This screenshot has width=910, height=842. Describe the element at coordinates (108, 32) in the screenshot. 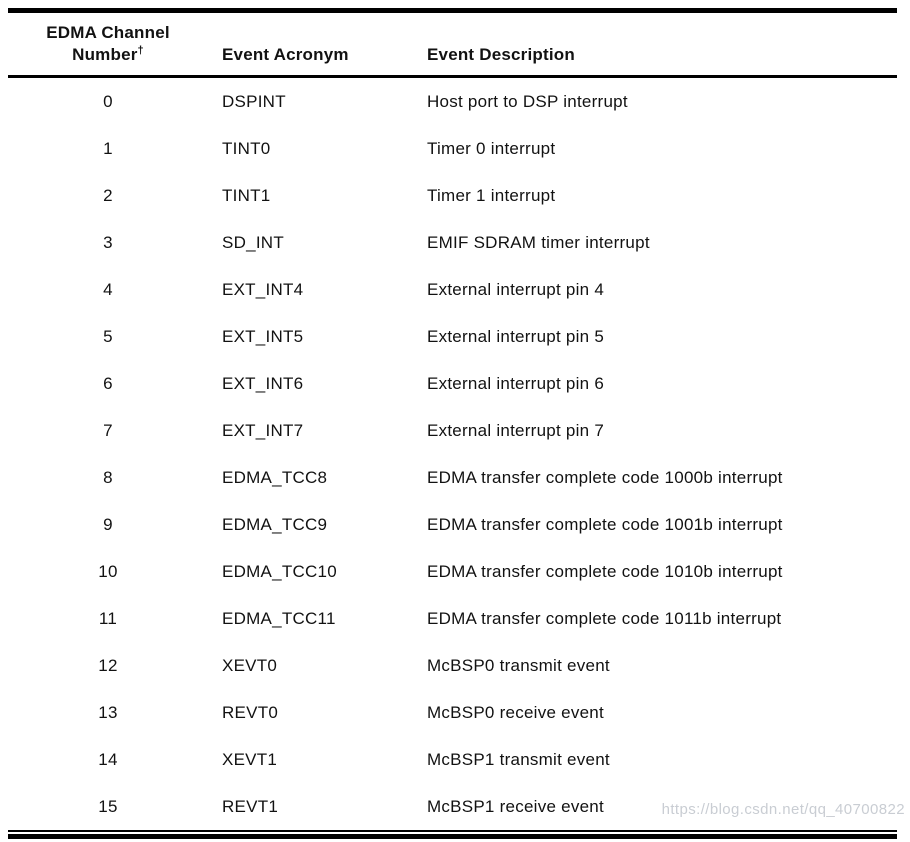

I see `header-channel-line1: EDMA Channel` at that location.